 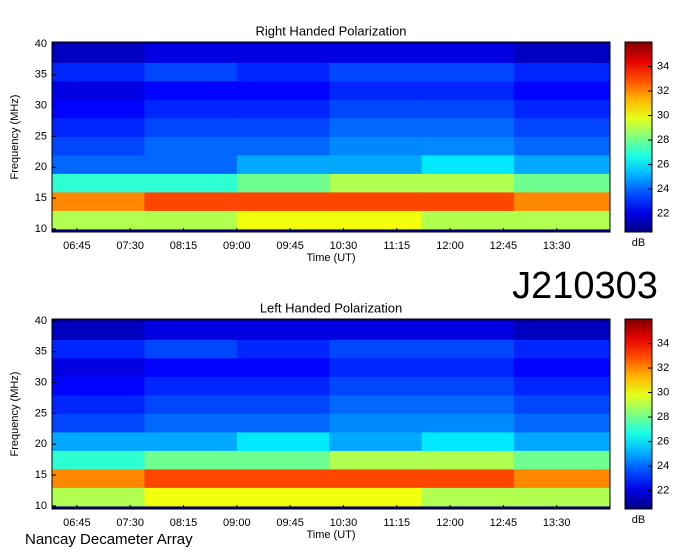 I want to click on x-tick-label: 09:00, so click(x=237, y=246).